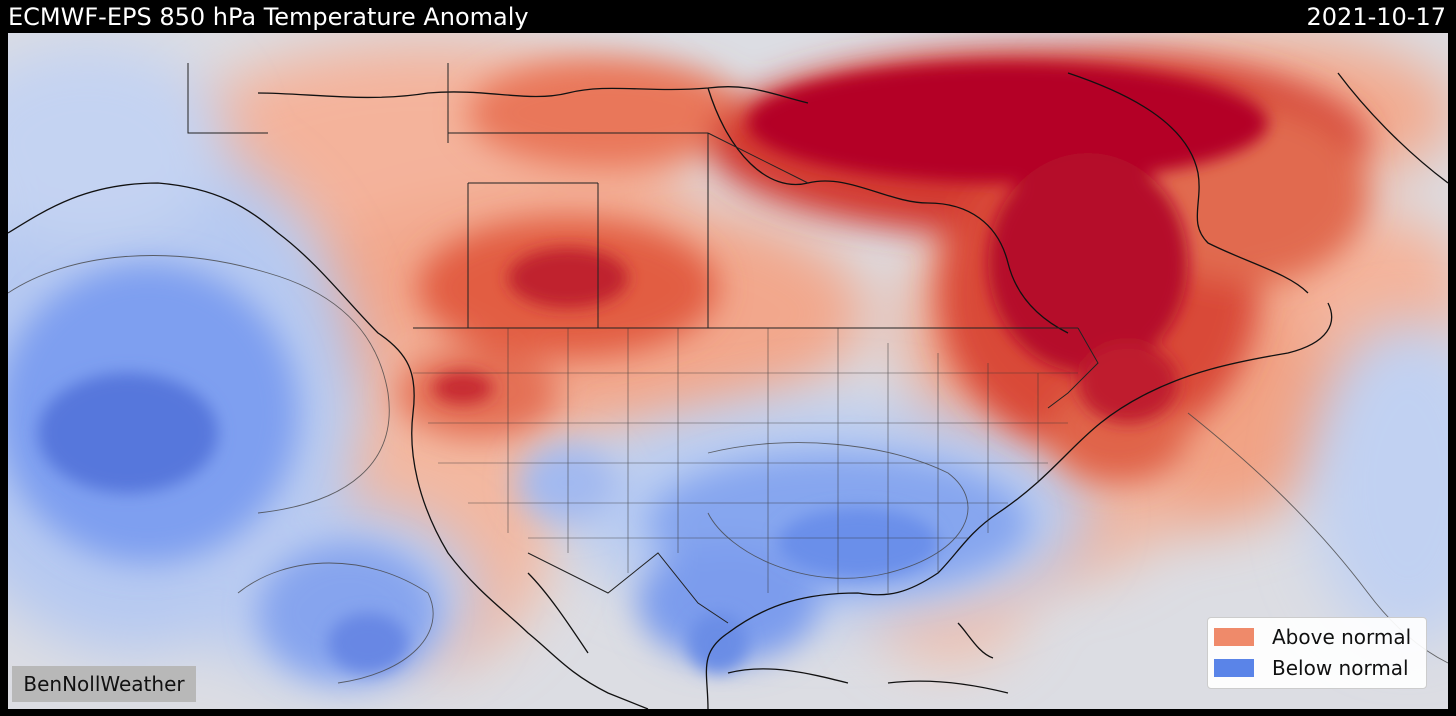 The width and height of the screenshot is (1456, 716). I want to click on map-legend: Above normal Below normal, so click(1317, 653).